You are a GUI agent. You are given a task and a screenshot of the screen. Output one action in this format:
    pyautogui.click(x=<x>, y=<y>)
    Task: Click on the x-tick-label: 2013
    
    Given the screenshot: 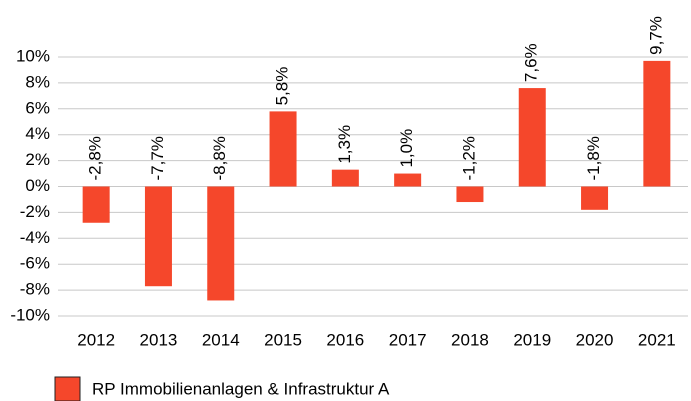 What is the action you would take?
    pyautogui.click(x=159, y=339)
    